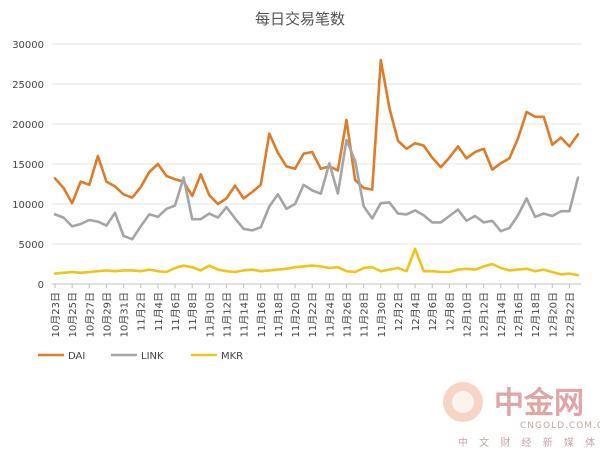 This screenshot has height=458, width=600. Describe the element at coordinates (536, 314) in the screenshot. I see `x-tick-label: 12月18日` at that location.